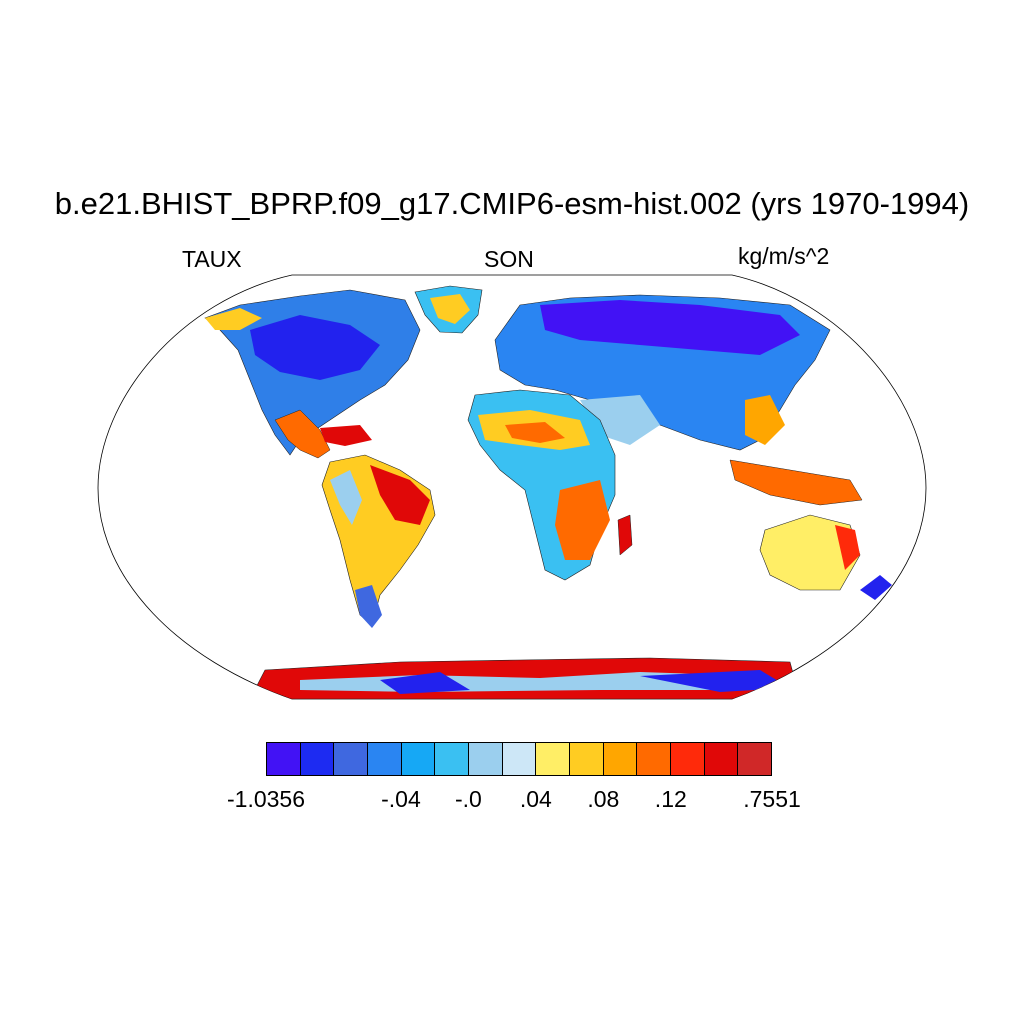 This screenshot has width=1024, height=1024. Describe the element at coordinates (810, 552) in the screenshot. I see `australia-landmass` at that location.